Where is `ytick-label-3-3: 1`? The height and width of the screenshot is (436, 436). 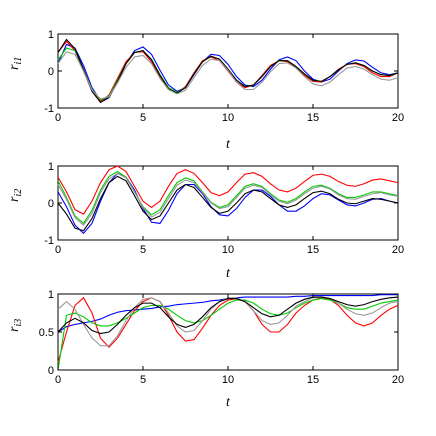 ytick-label-3-3: 1 is located at coordinates (51, 295).